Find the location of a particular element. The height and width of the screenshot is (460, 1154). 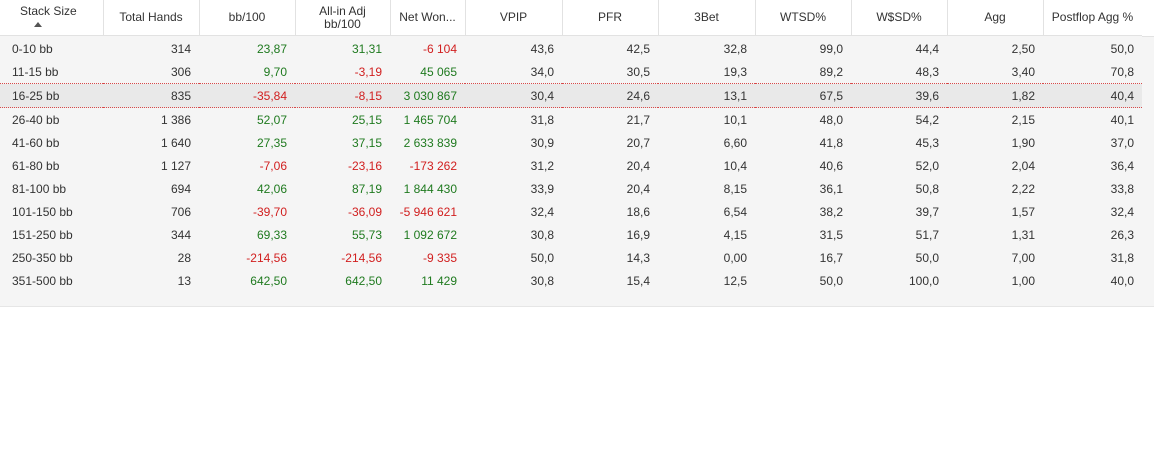

cell-pfr: 24,6 is located at coordinates (610, 95).